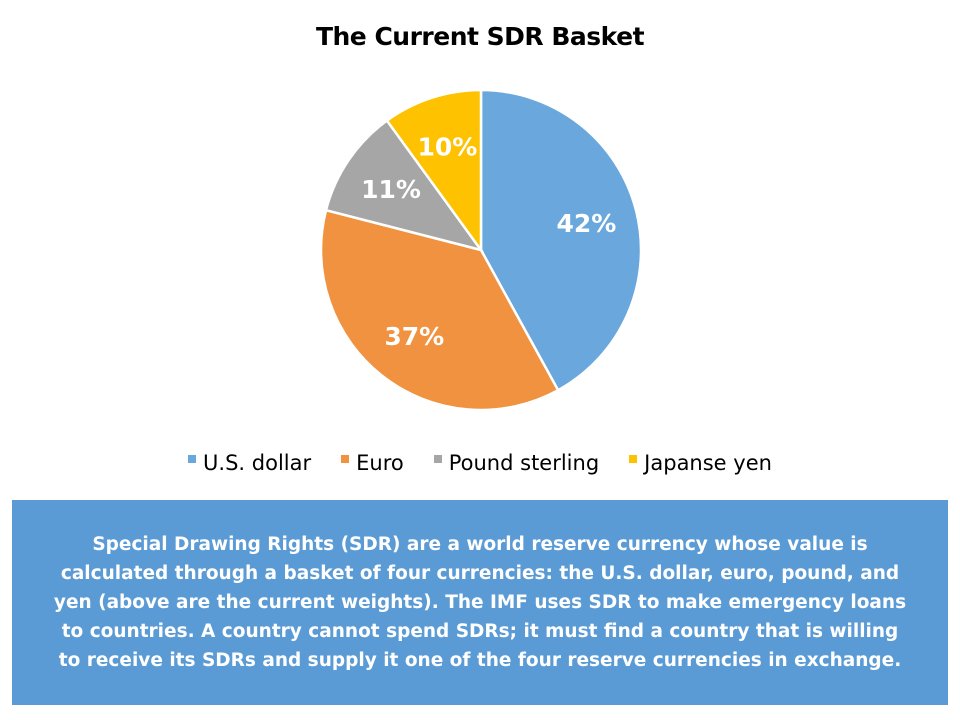  Describe the element at coordinates (257, 463) in the screenshot. I see `legend-label: U.S. dollar` at that location.